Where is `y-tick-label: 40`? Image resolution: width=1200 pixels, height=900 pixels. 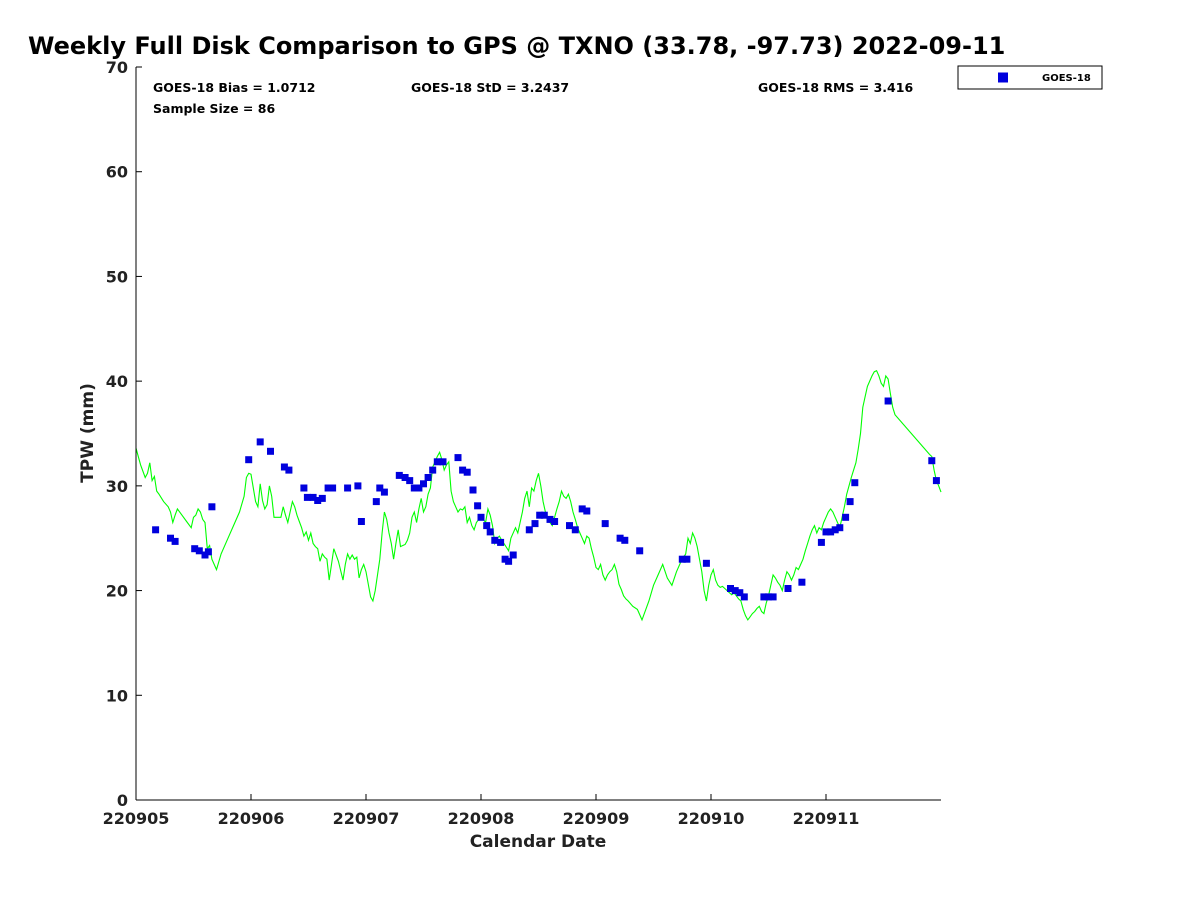 y-tick-label: 40 is located at coordinates (117, 381).